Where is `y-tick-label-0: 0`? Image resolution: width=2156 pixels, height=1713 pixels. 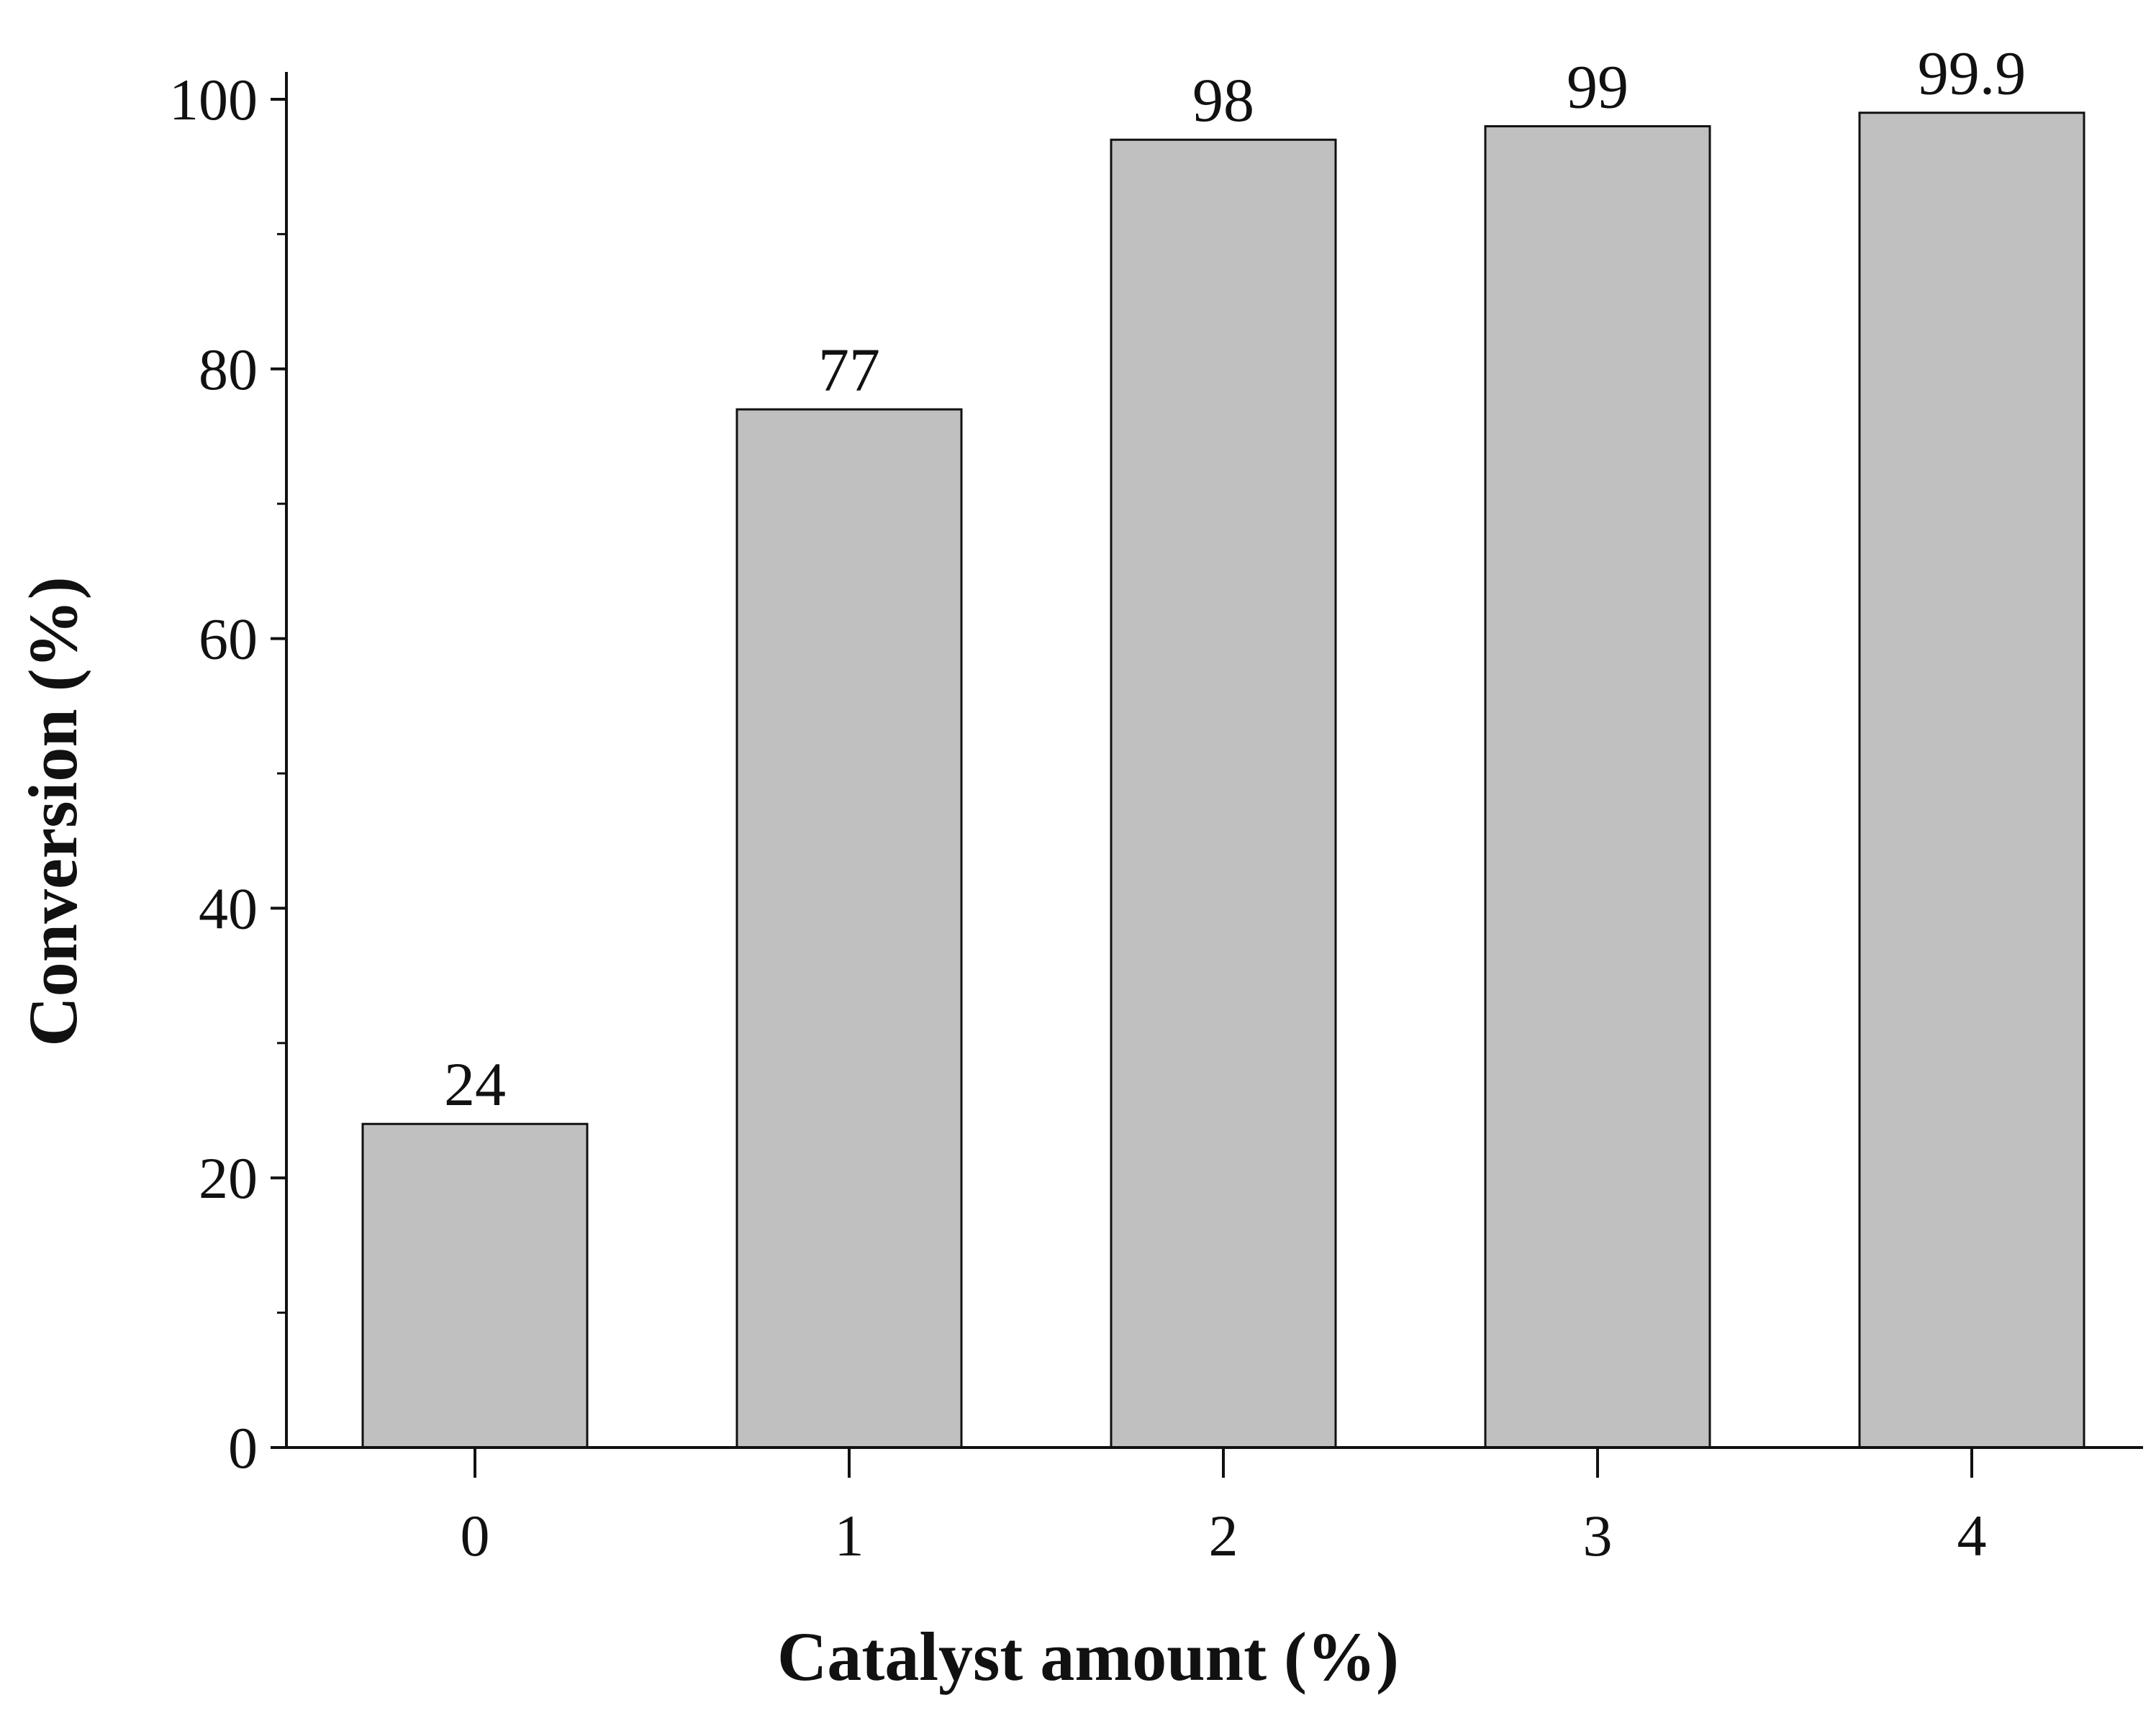 y-tick-label-0: 0 is located at coordinates (243, 1448).